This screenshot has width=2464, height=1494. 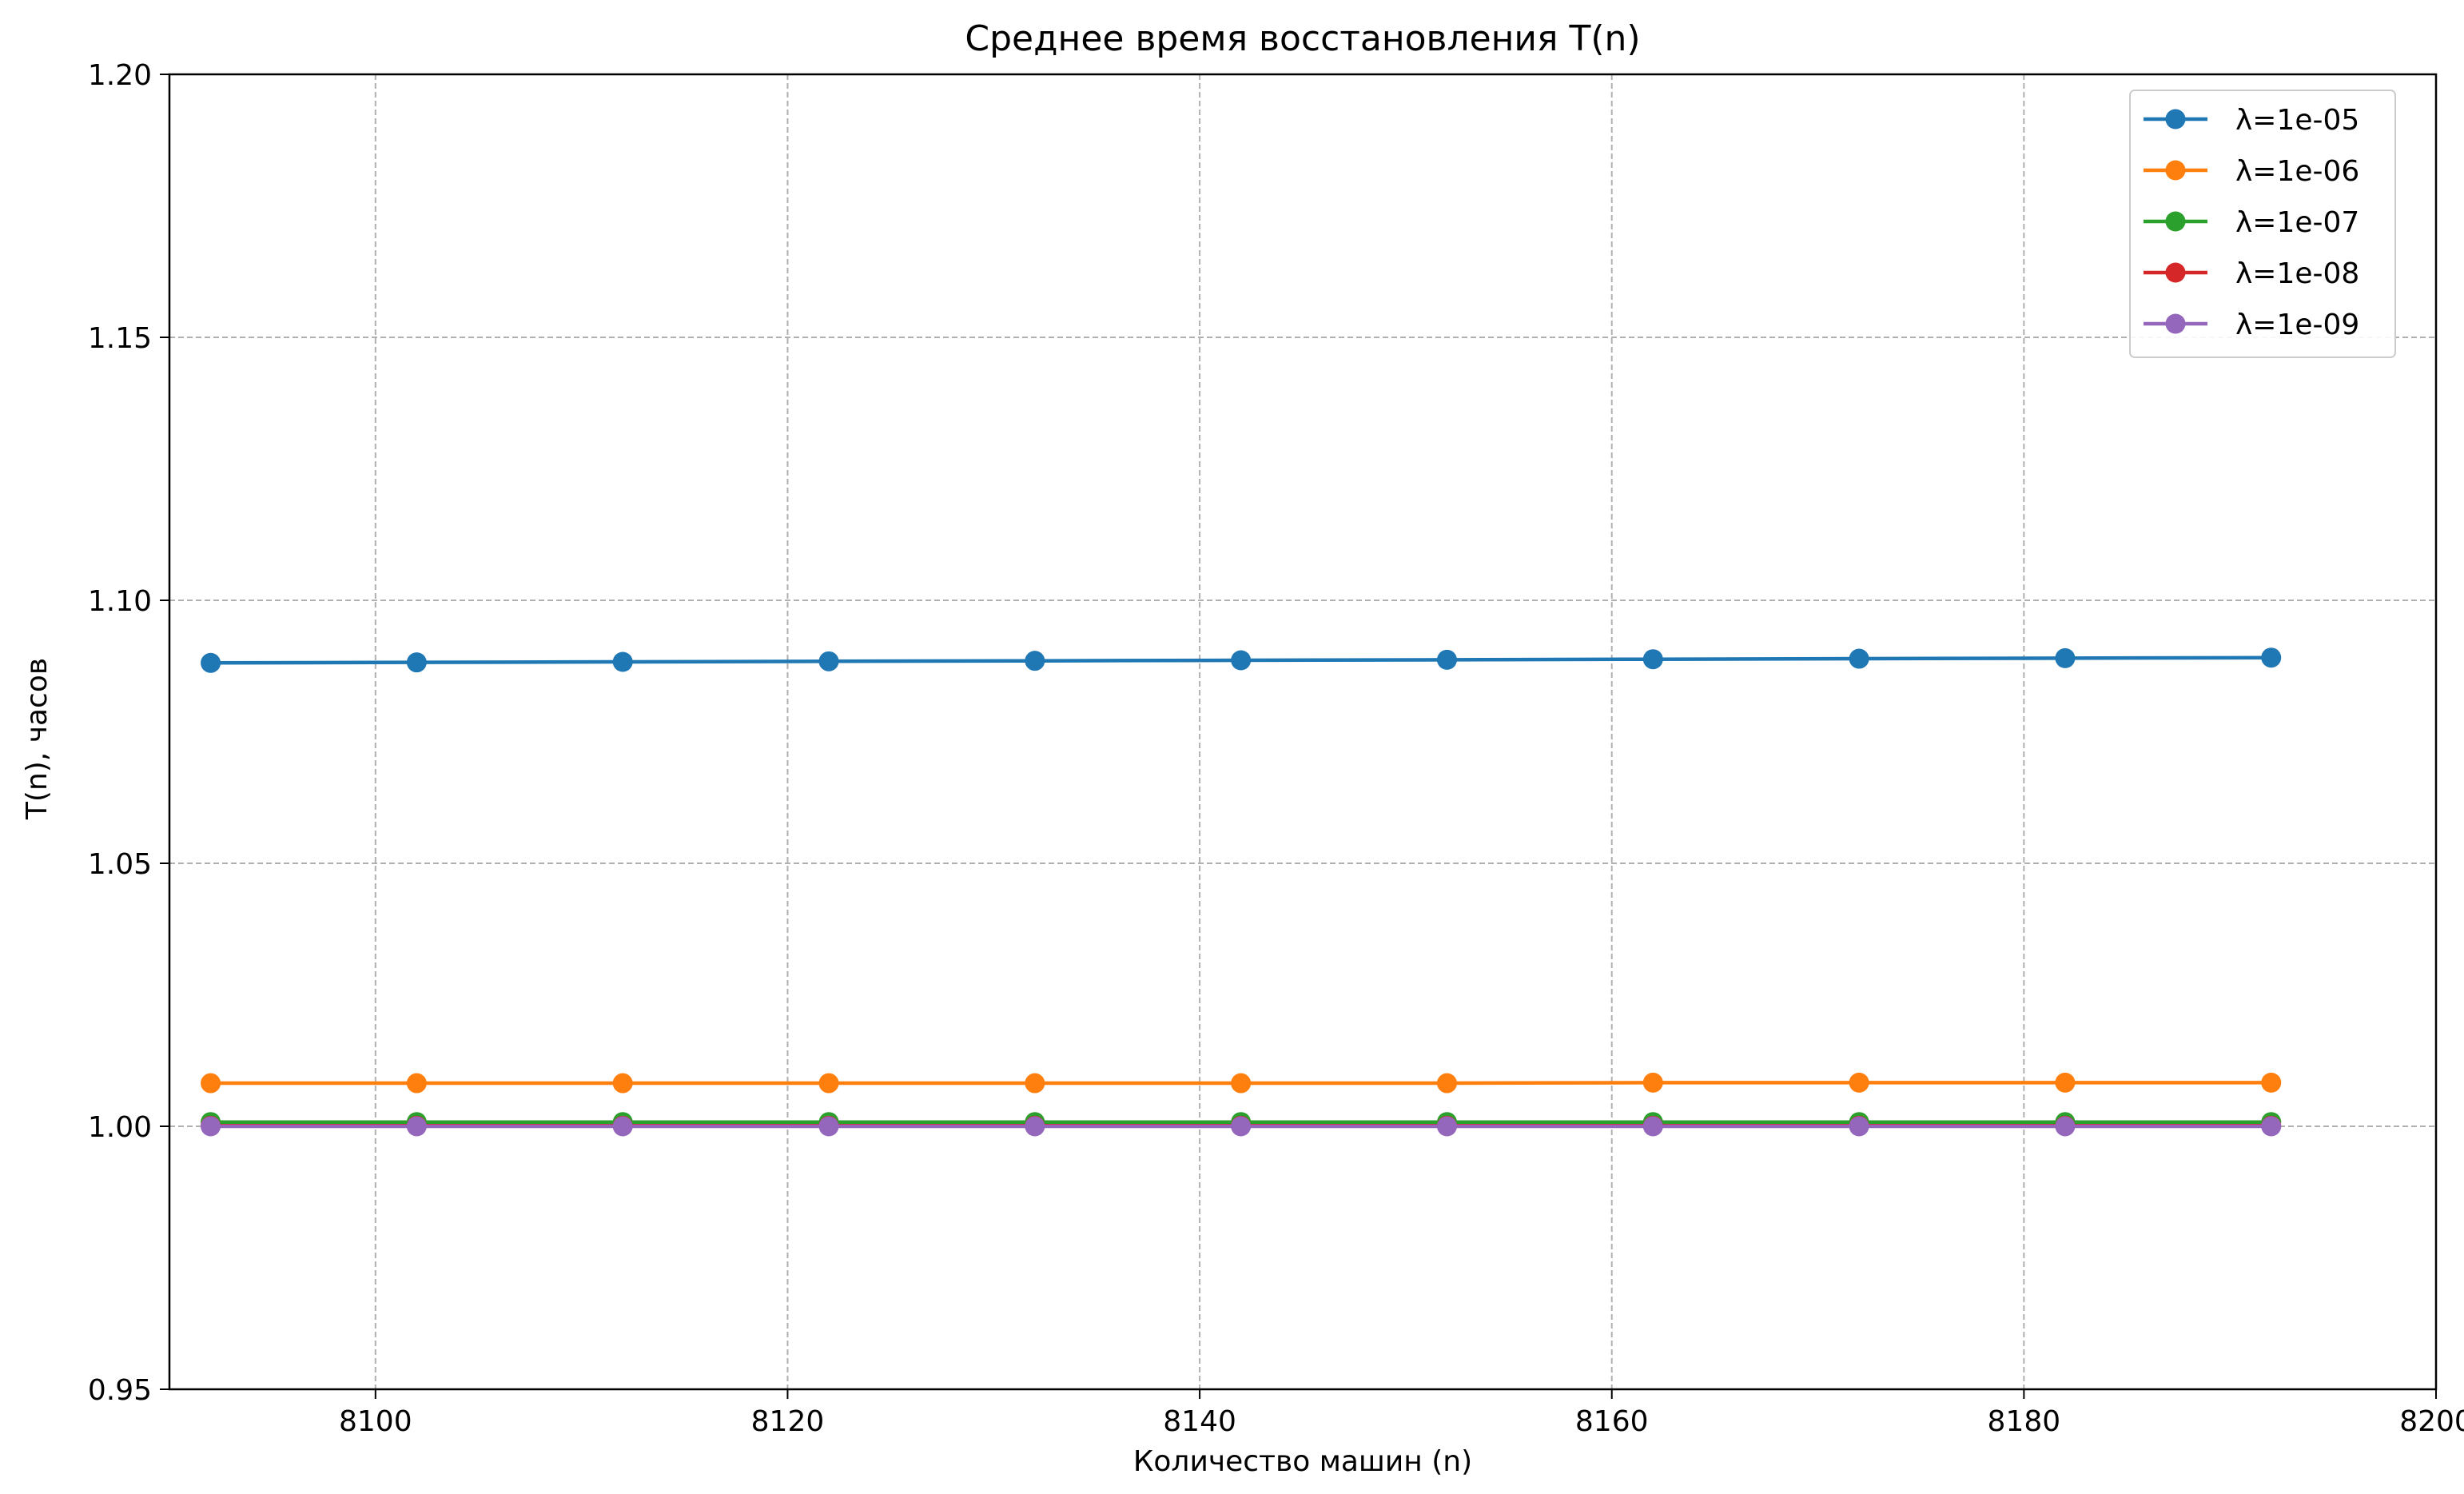 What do you see at coordinates (120, 601) in the screenshot?
I see `y-tick-label: 1.10` at bounding box center [120, 601].